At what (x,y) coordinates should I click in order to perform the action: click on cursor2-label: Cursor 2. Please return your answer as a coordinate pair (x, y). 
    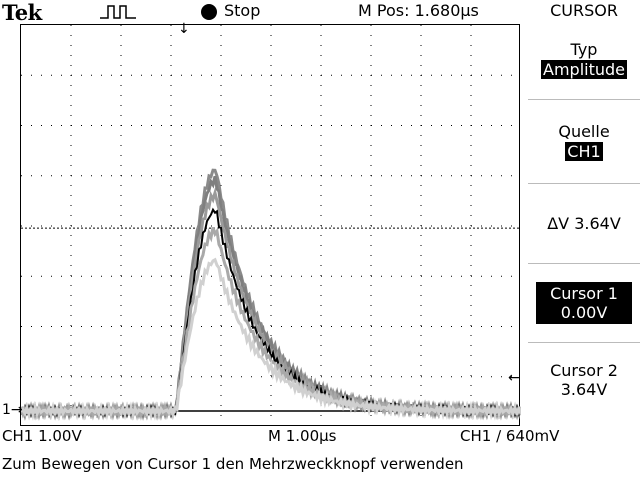
    Looking at the image, I should click on (584, 370).